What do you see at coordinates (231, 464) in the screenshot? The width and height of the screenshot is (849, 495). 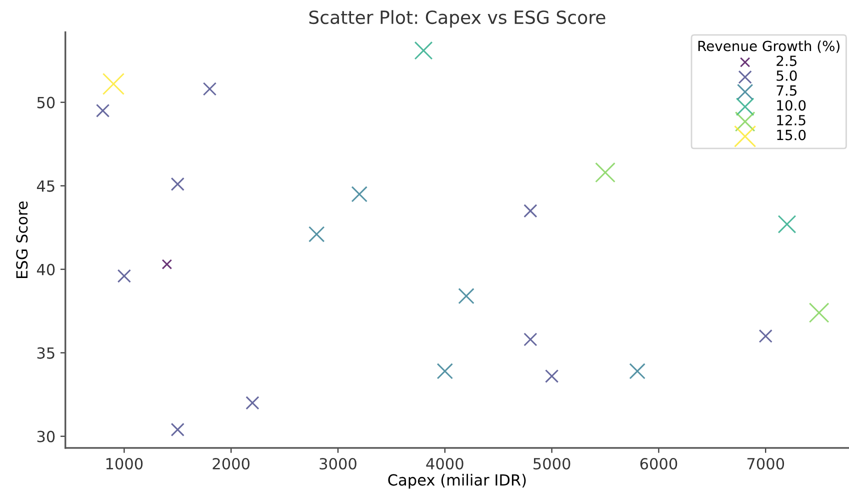 I see `x-tick-label: 2000` at bounding box center [231, 464].